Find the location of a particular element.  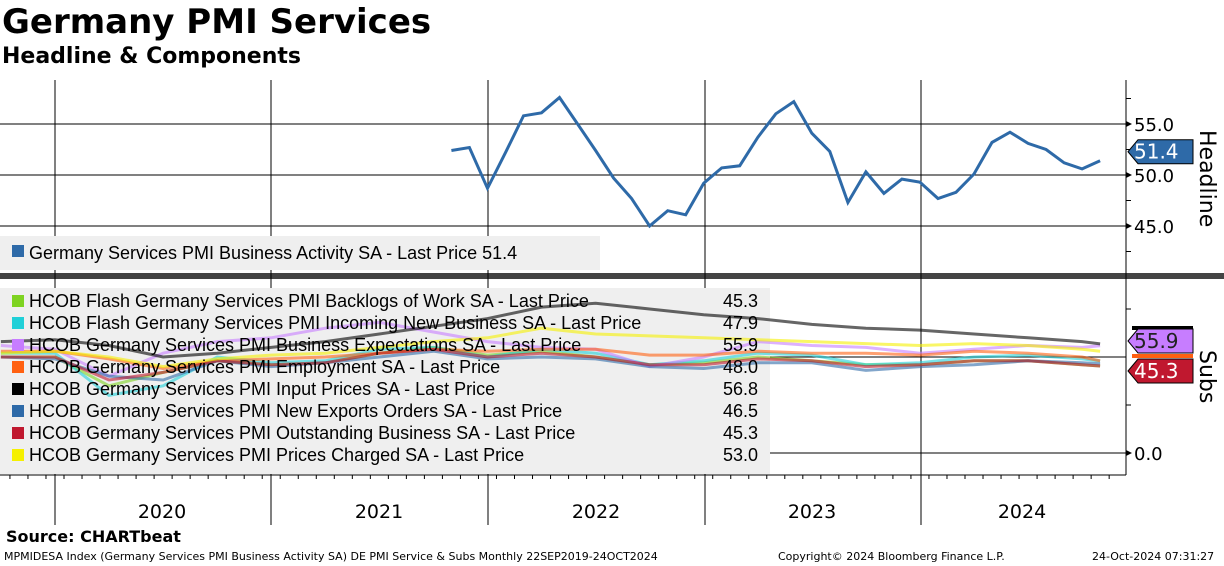

headline-legend is located at coordinates (300, 253).